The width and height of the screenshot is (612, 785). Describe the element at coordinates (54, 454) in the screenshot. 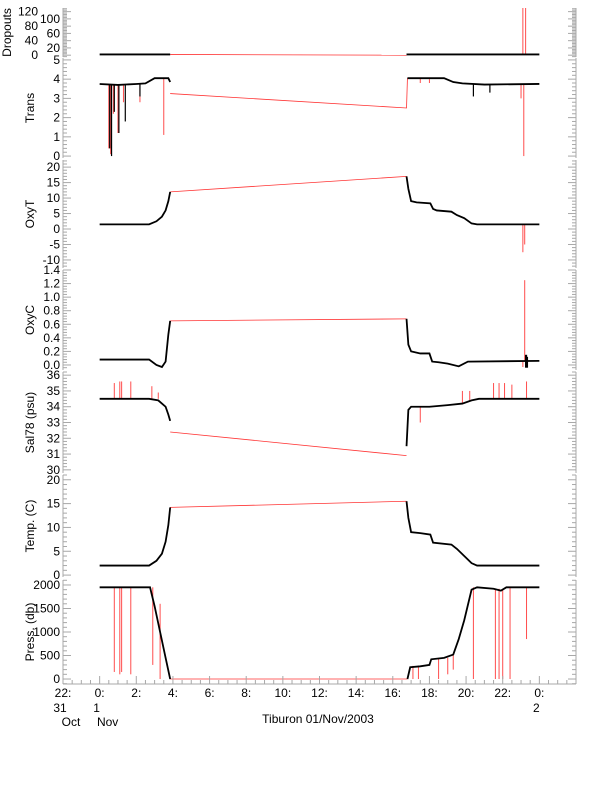

I see `y-tick-label: 31` at that location.